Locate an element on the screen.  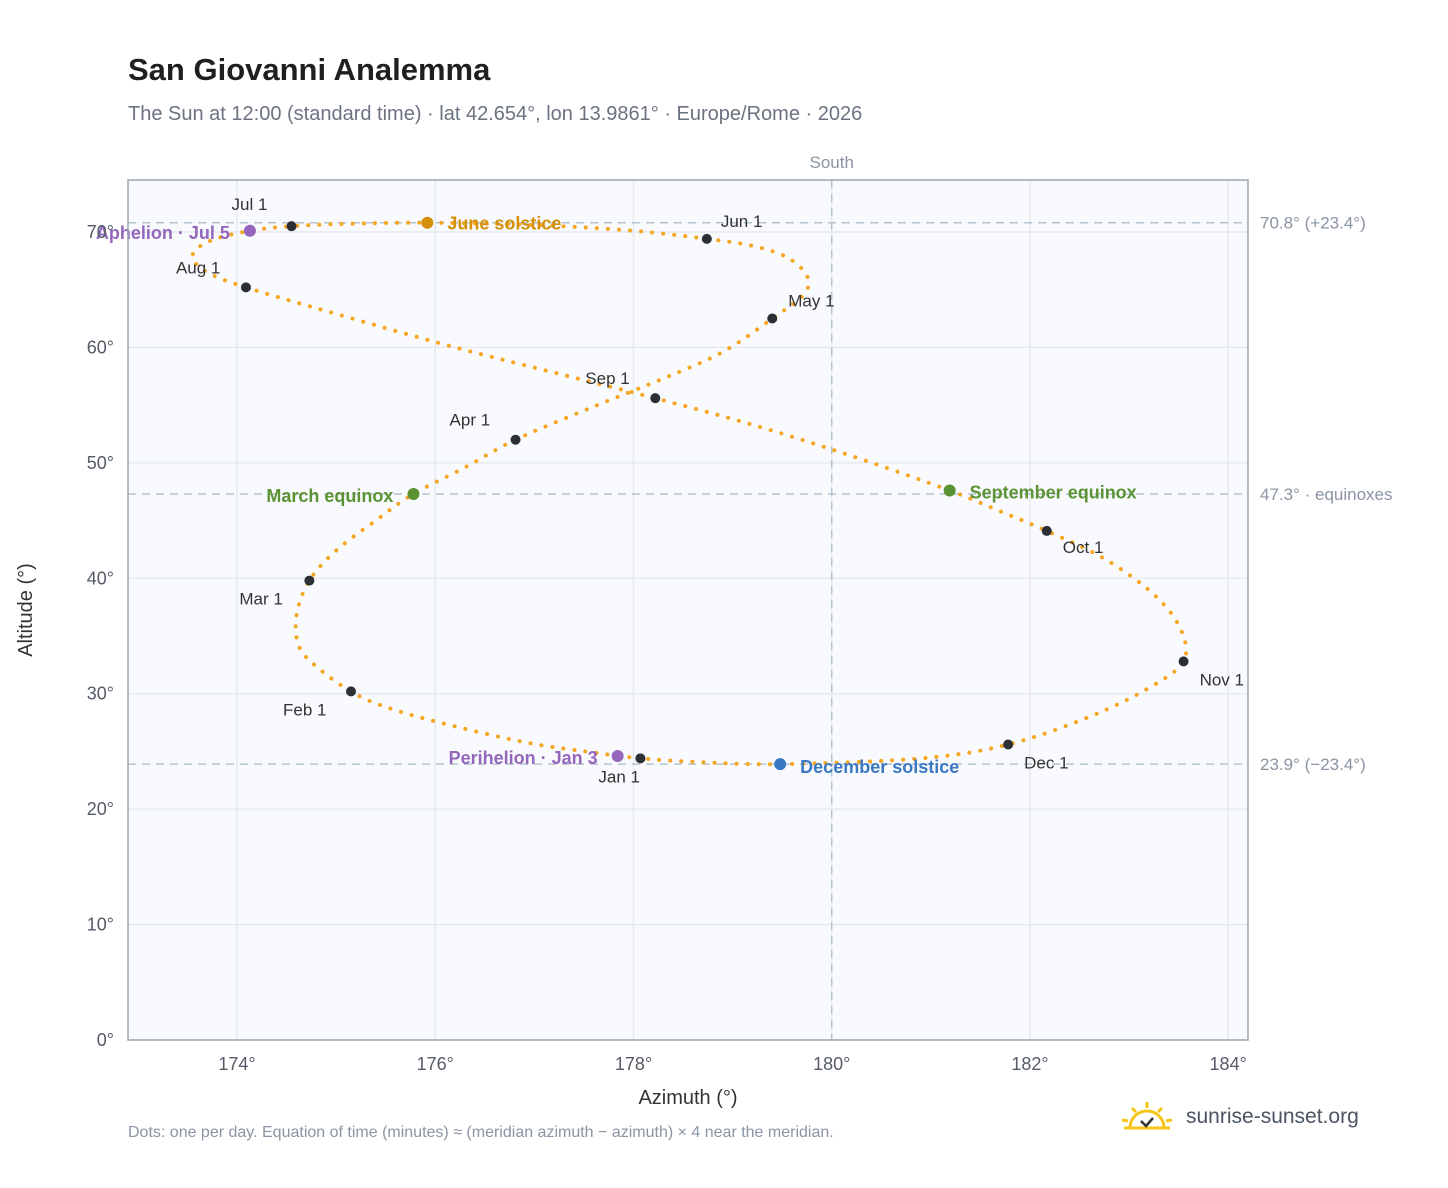
event-label: Perihelion · Jan 3 is located at coordinates (523, 758).